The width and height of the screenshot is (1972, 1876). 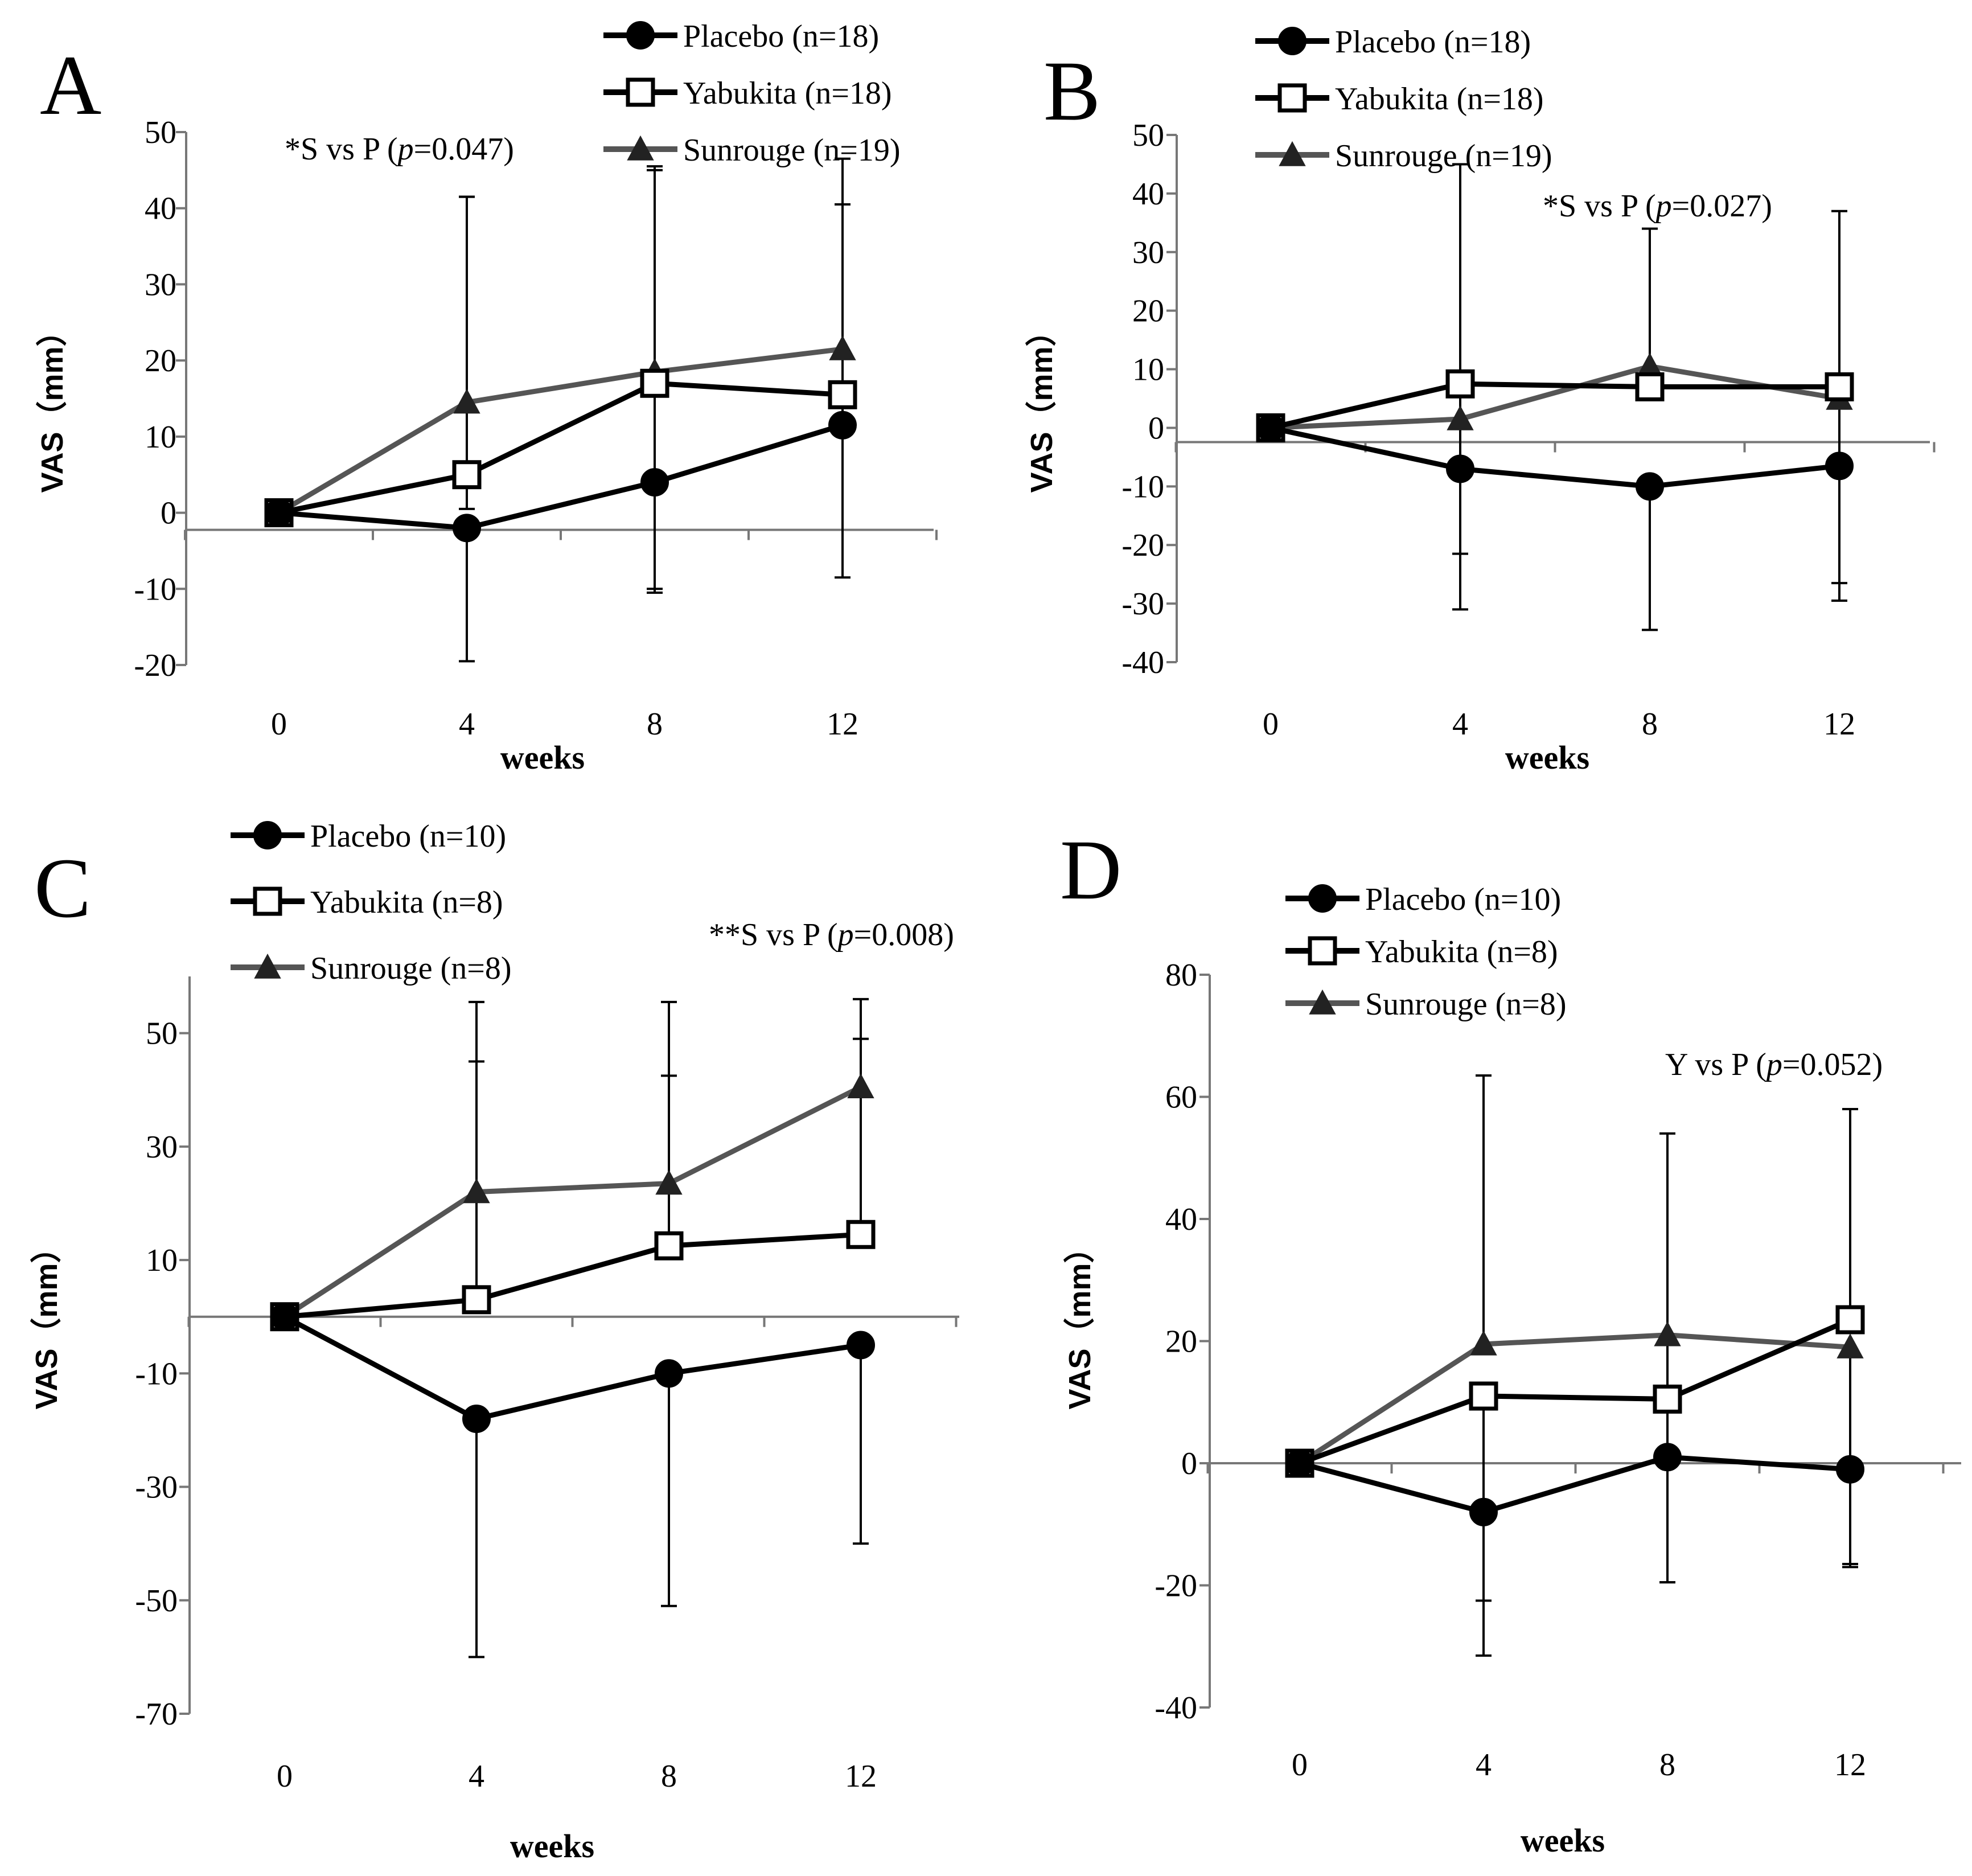 What do you see at coordinates (792, 150) in the screenshot?
I see `legend-label: Sunrouge (n=19)` at bounding box center [792, 150].